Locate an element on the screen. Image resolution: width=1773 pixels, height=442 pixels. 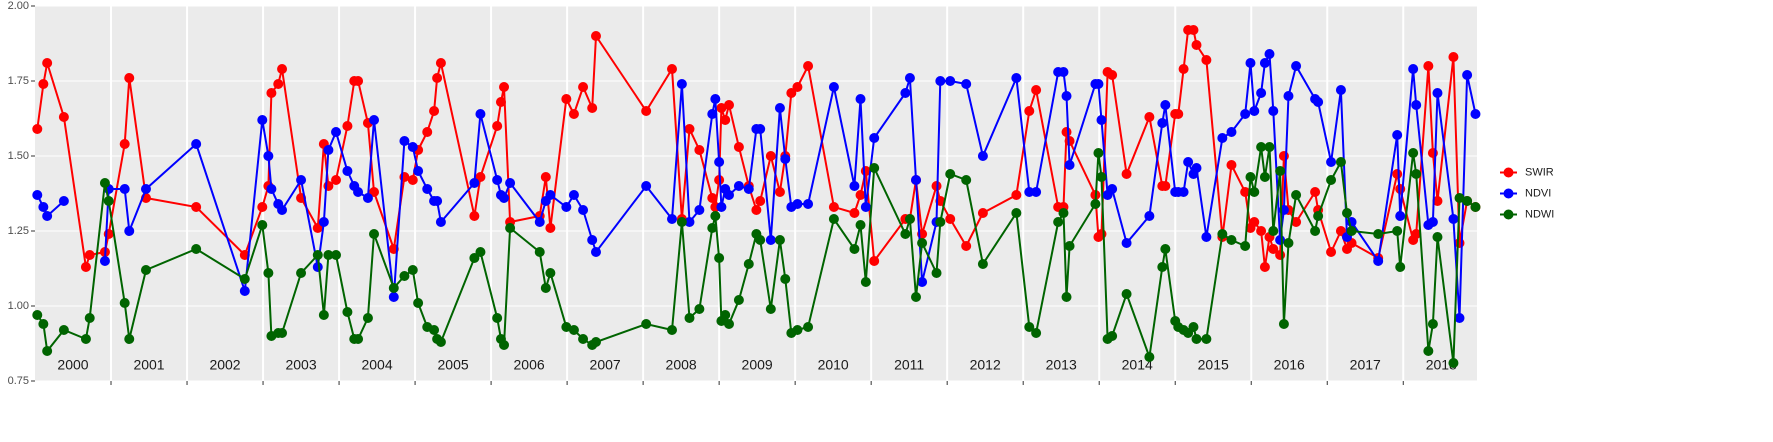
year-label: 2007 is located at coordinates (605, 365).